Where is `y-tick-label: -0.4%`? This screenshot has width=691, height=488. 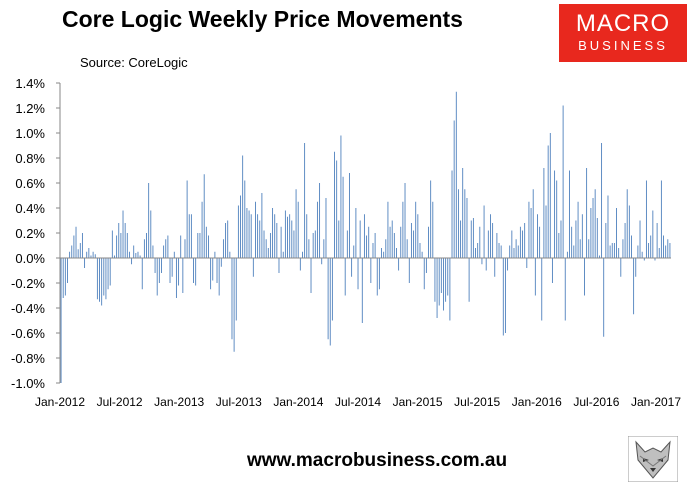 y-tick-label: -0.4% is located at coordinates (28, 308).